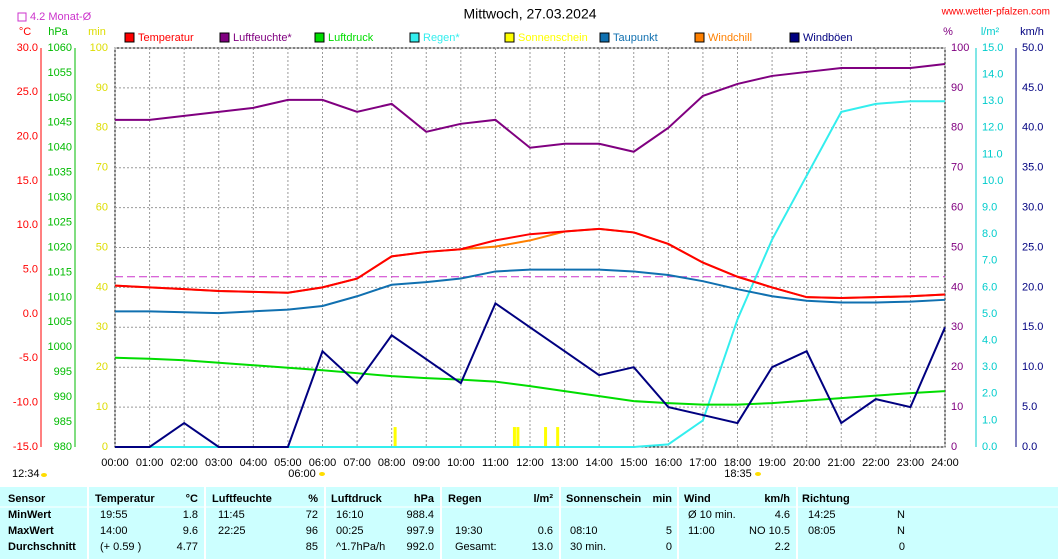 The height and width of the screenshot is (559, 1058). What do you see at coordinates (357, 463) in the screenshot?
I see `x-tick-label: 07:00` at bounding box center [357, 463].